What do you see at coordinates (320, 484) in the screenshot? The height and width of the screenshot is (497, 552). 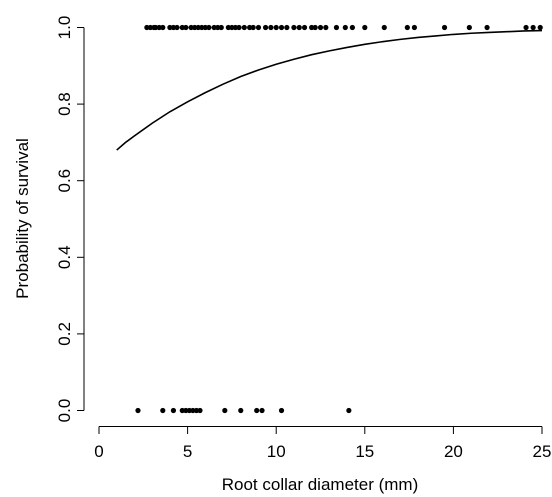 I see `x-axis-title: Root collar diameter (mm)` at bounding box center [320, 484].